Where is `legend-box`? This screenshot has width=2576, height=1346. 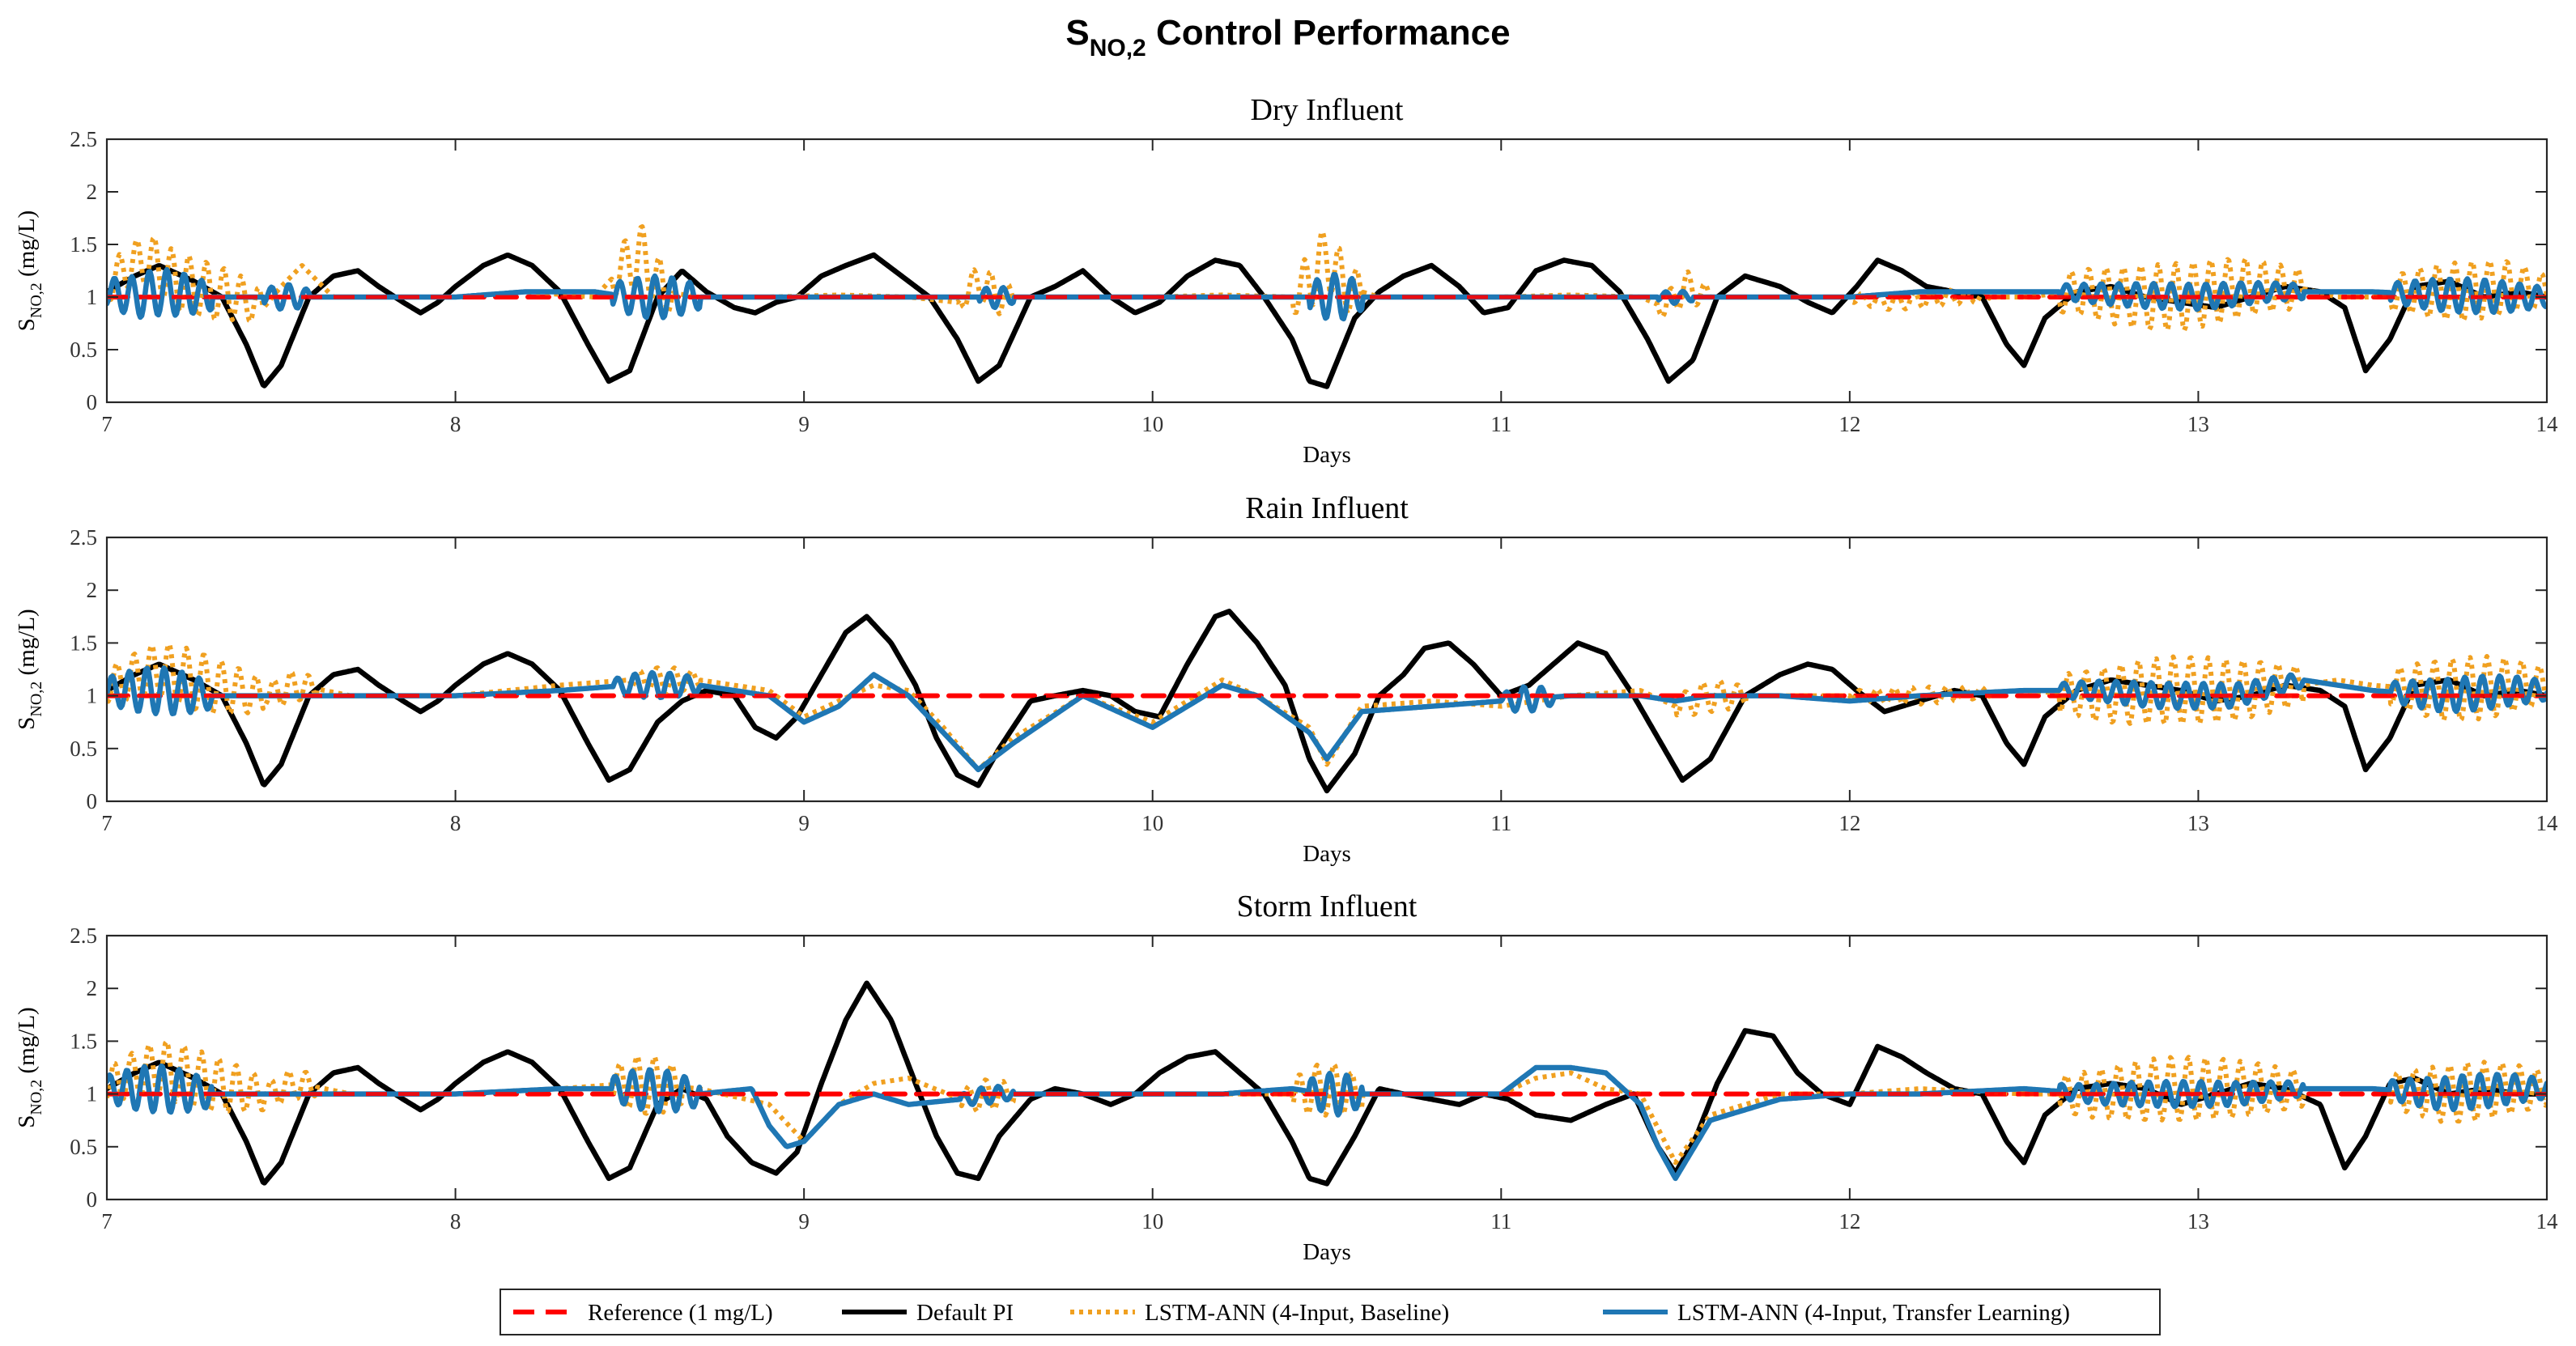
legend-box is located at coordinates (1330, 1312).